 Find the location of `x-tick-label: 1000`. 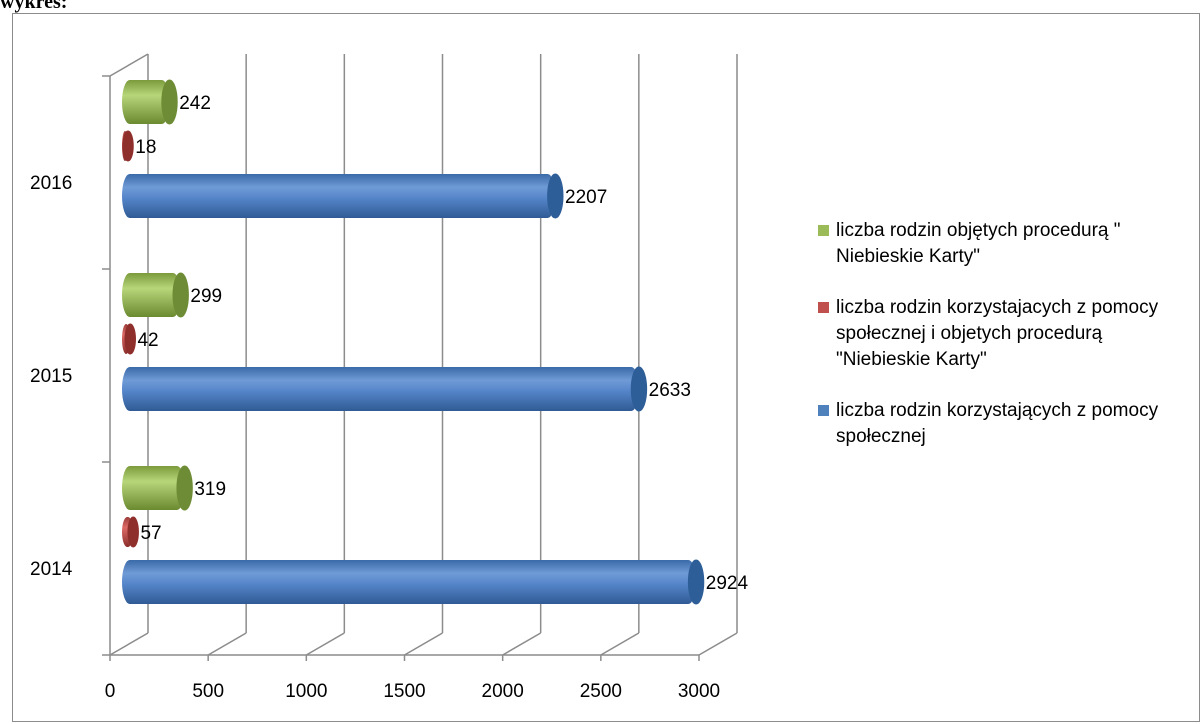

x-tick-label: 1000 is located at coordinates (306, 691).